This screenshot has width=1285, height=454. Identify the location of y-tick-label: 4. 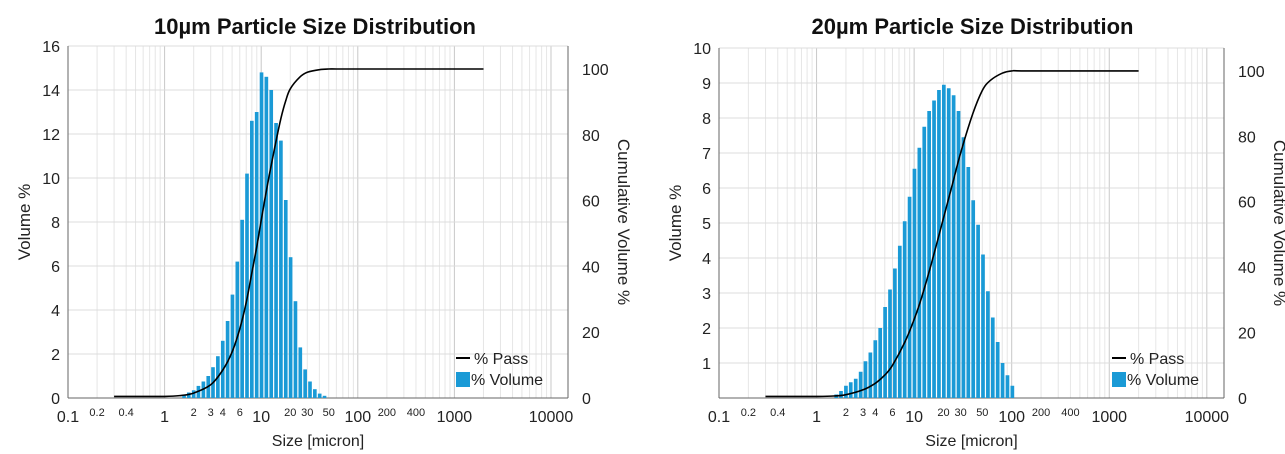
(706, 259).